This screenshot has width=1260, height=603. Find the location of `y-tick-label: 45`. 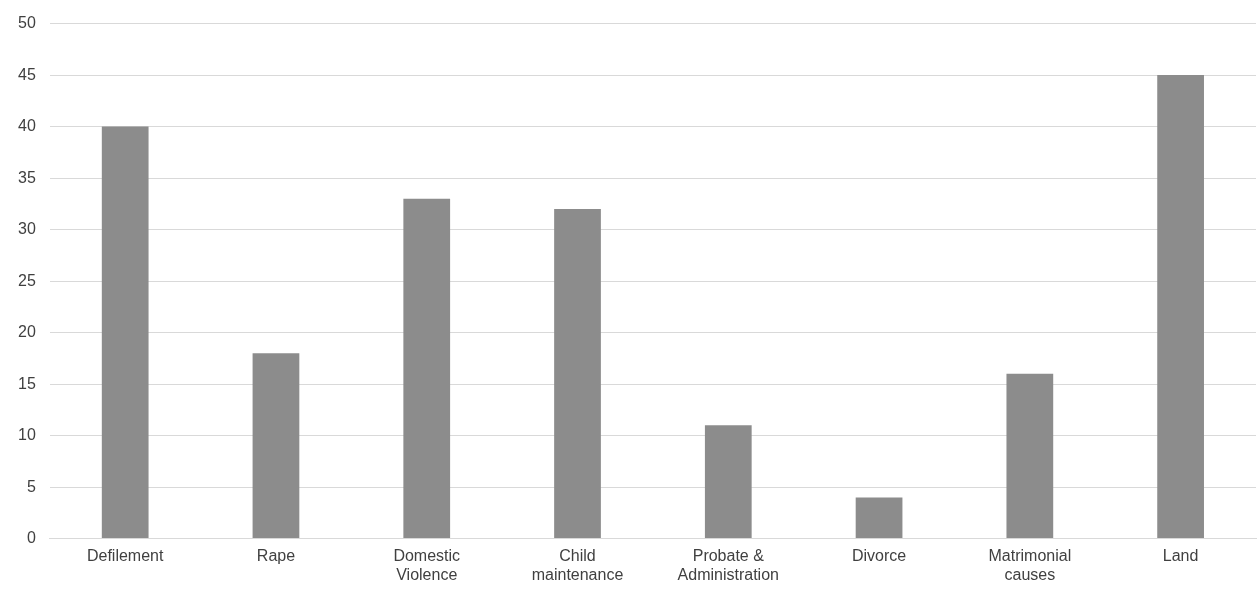

y-tick-label: 45 is located at coordinates (27, 74).